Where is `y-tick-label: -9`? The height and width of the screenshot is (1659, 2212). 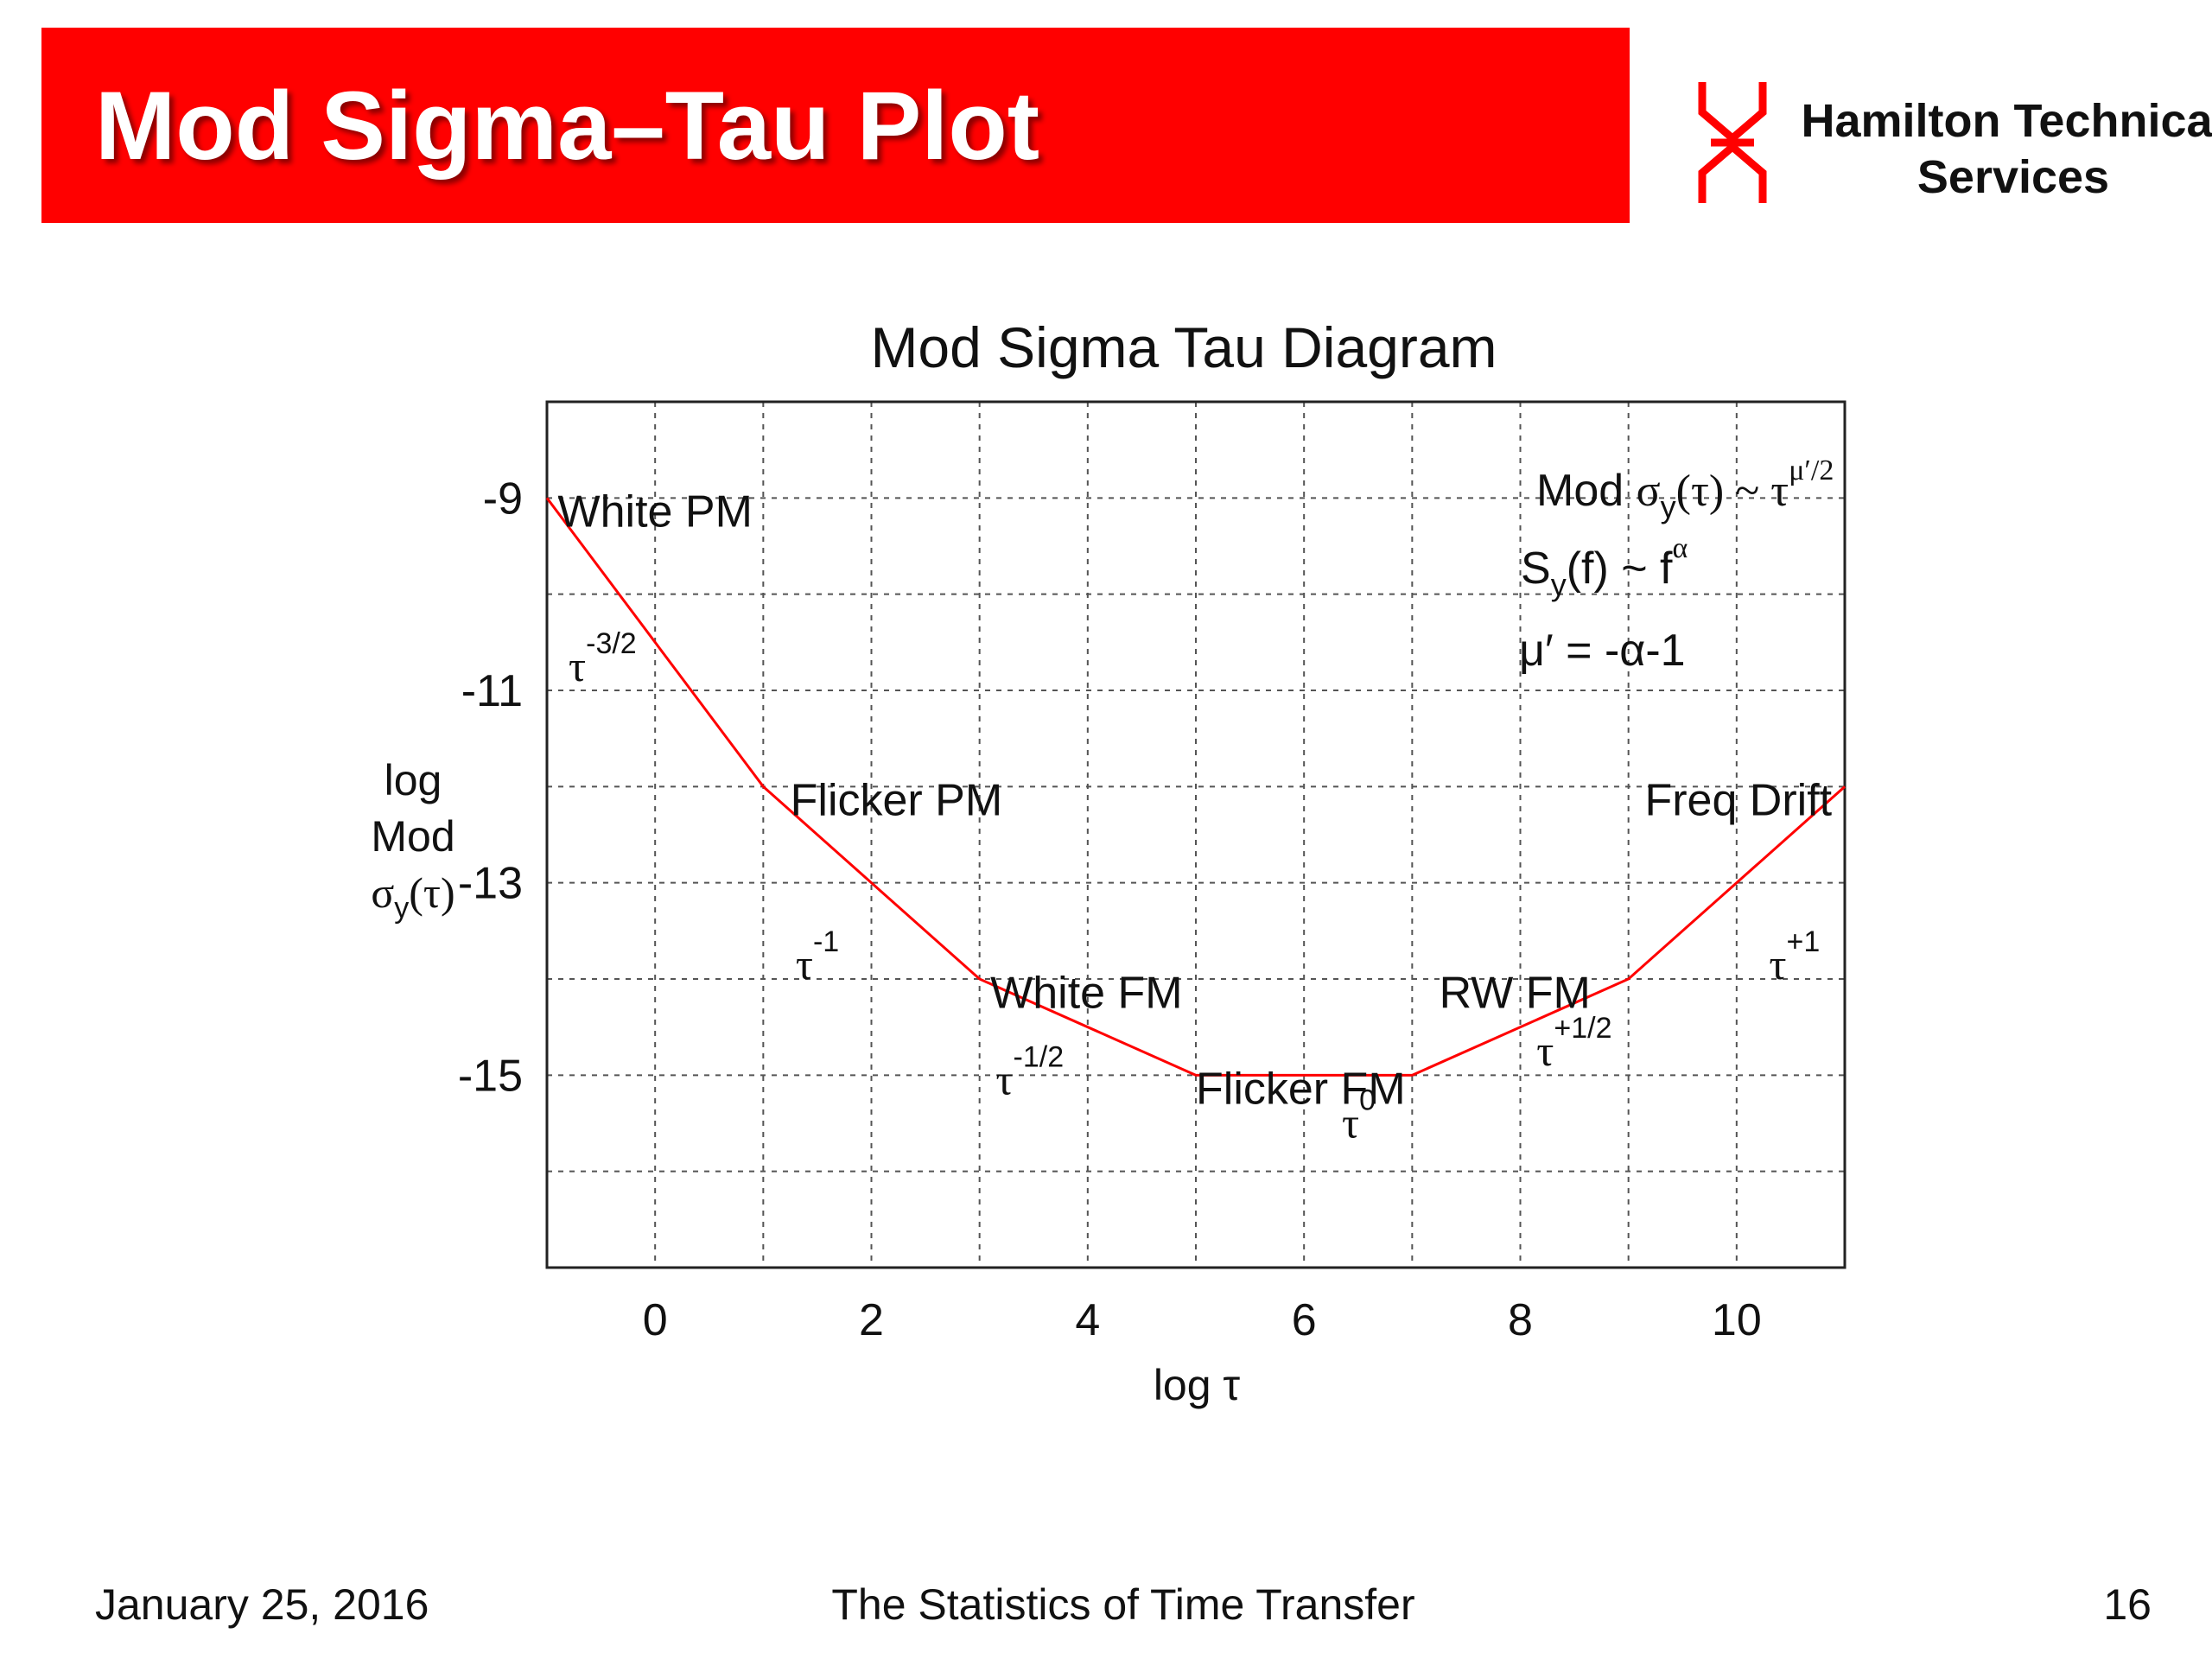 y-tick-label: -9 is located at coordinates (503, 499).